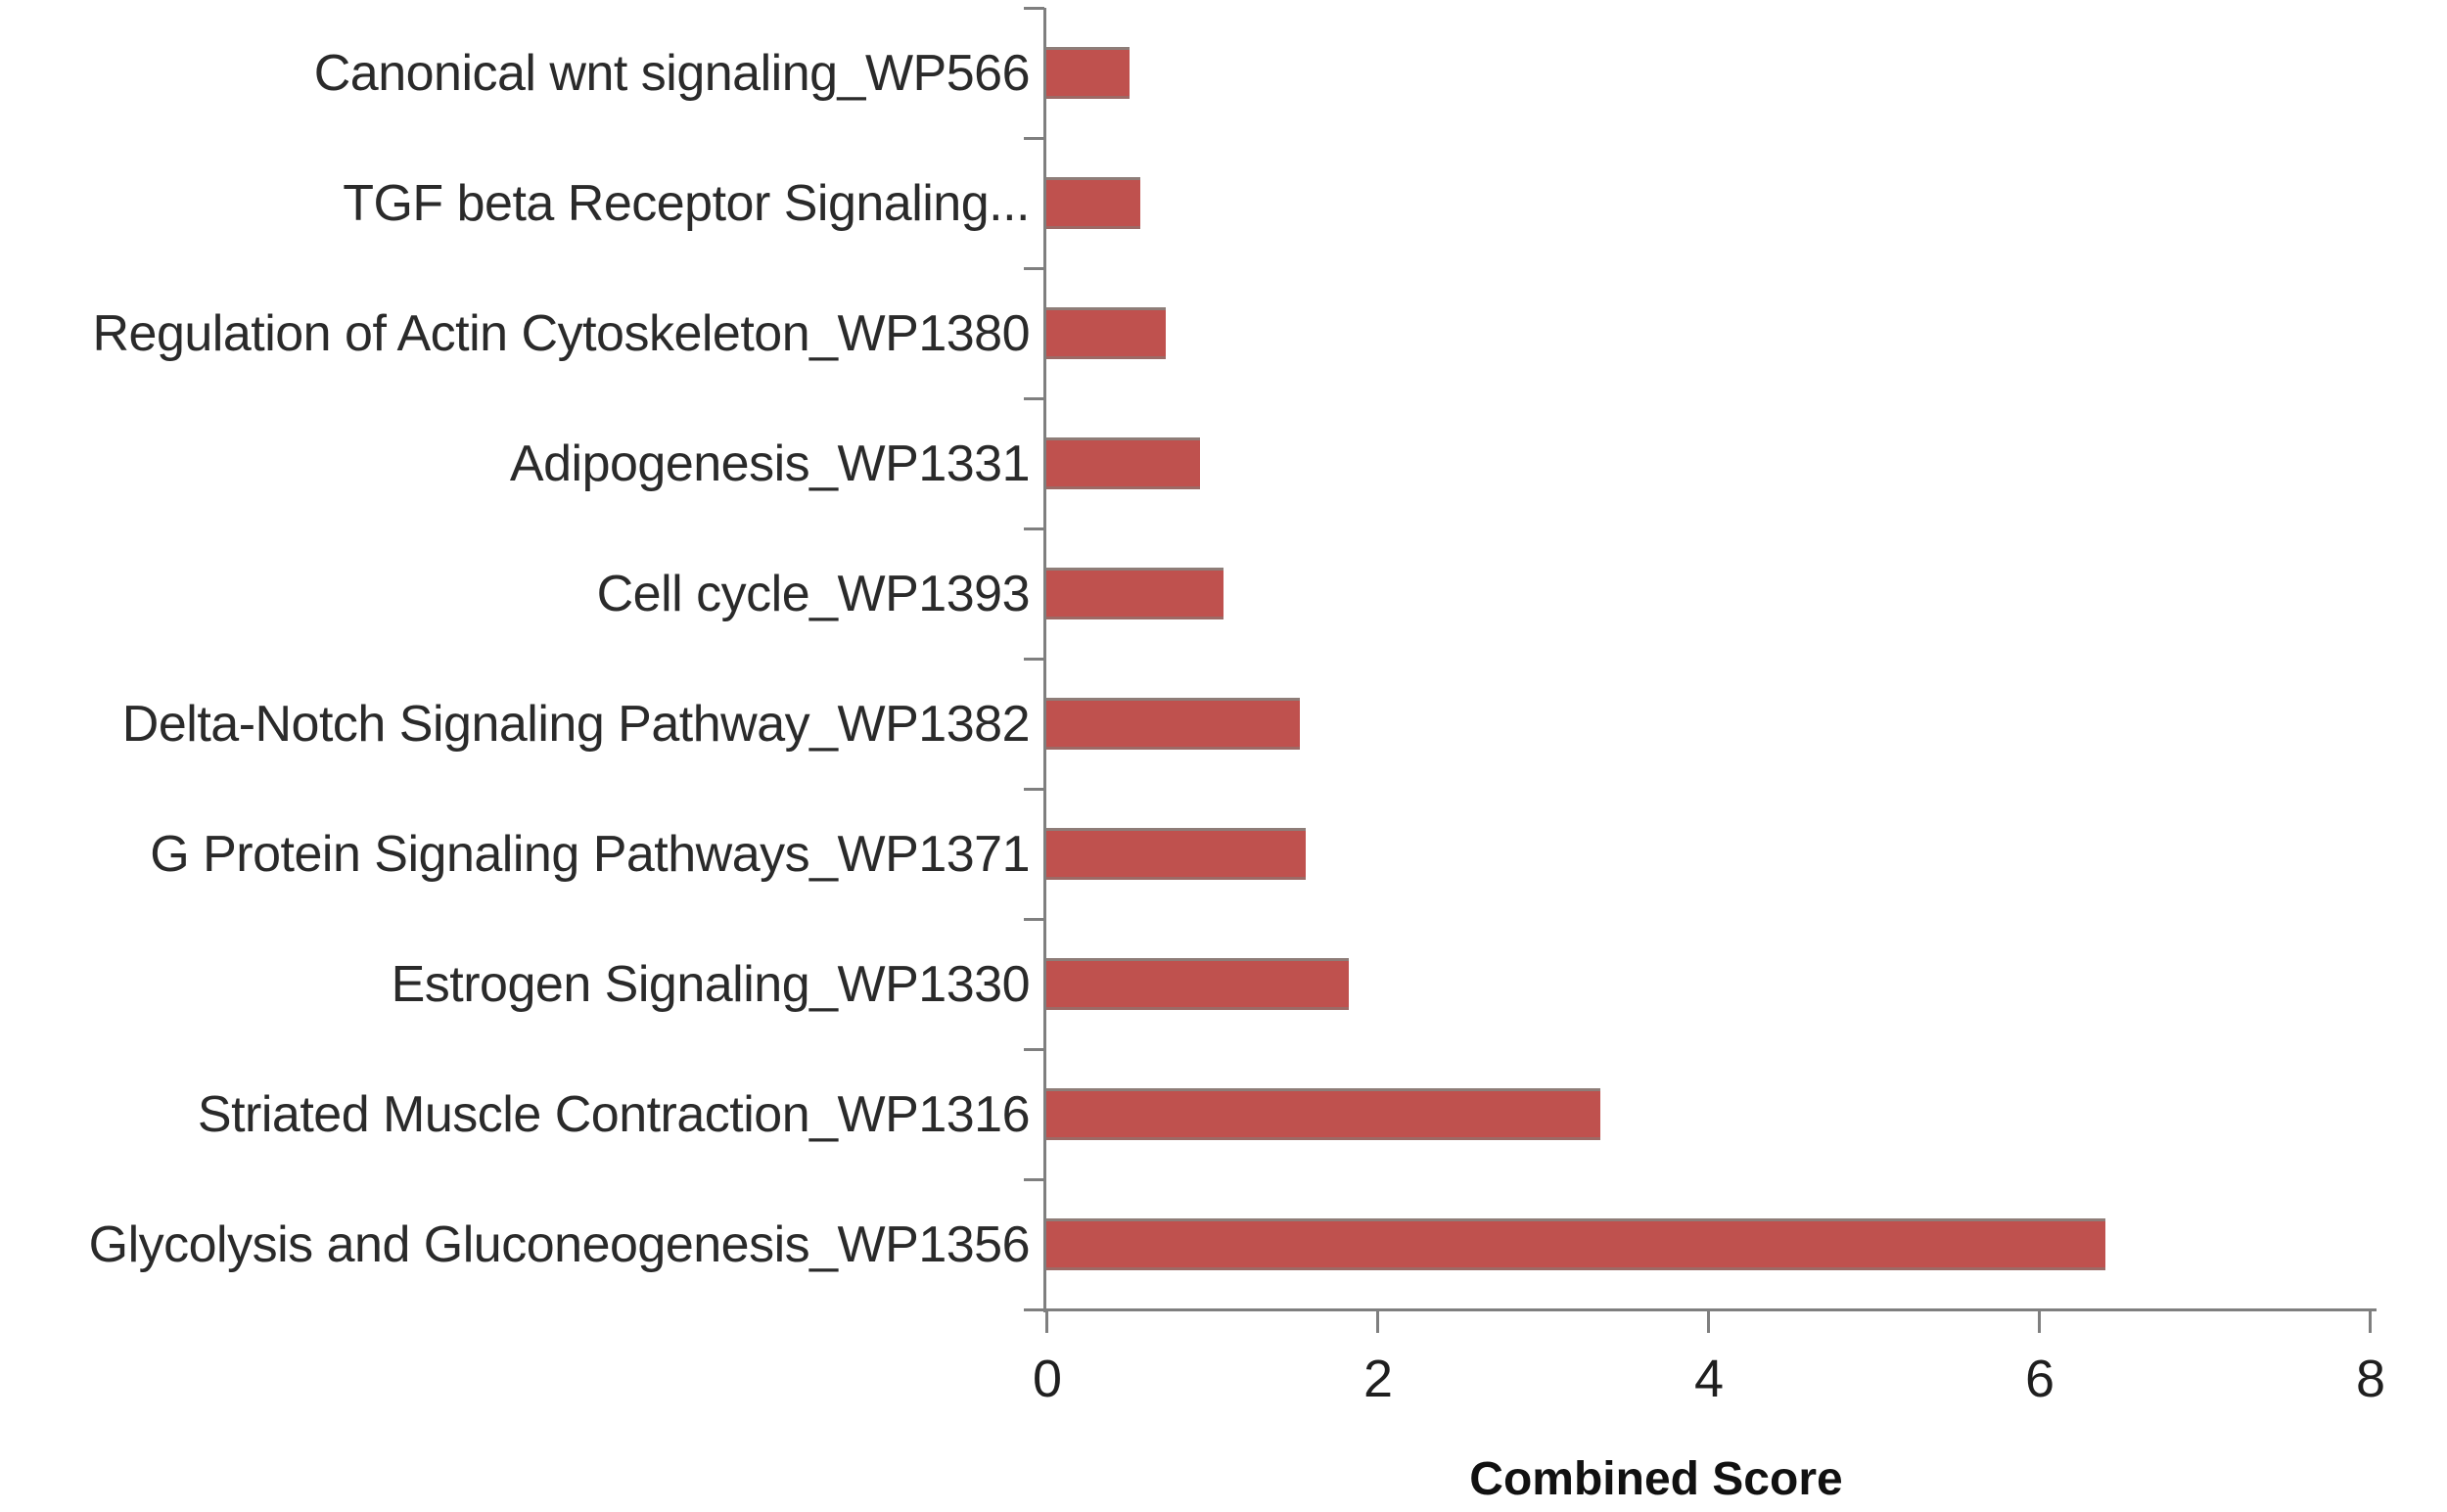 This screenshot has width=2447, height=1512. I want to click on x-tick-label: 2, so click(1378, 1379).